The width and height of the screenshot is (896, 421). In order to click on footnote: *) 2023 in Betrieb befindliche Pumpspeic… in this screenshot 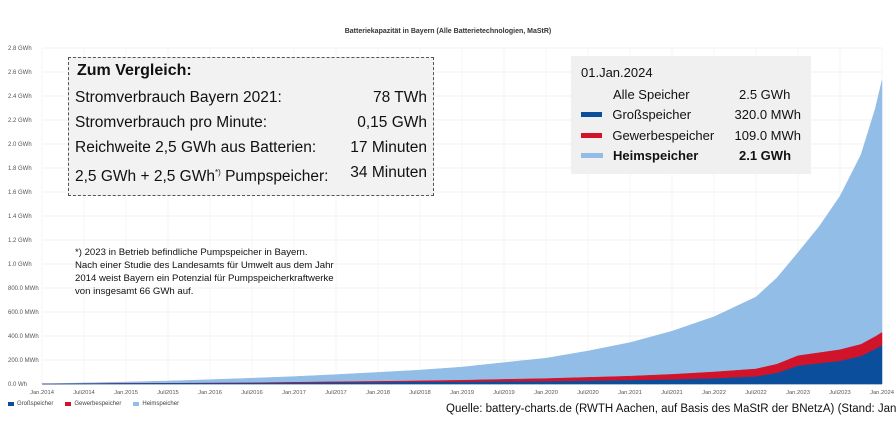, I will do `click(225, 272)`.